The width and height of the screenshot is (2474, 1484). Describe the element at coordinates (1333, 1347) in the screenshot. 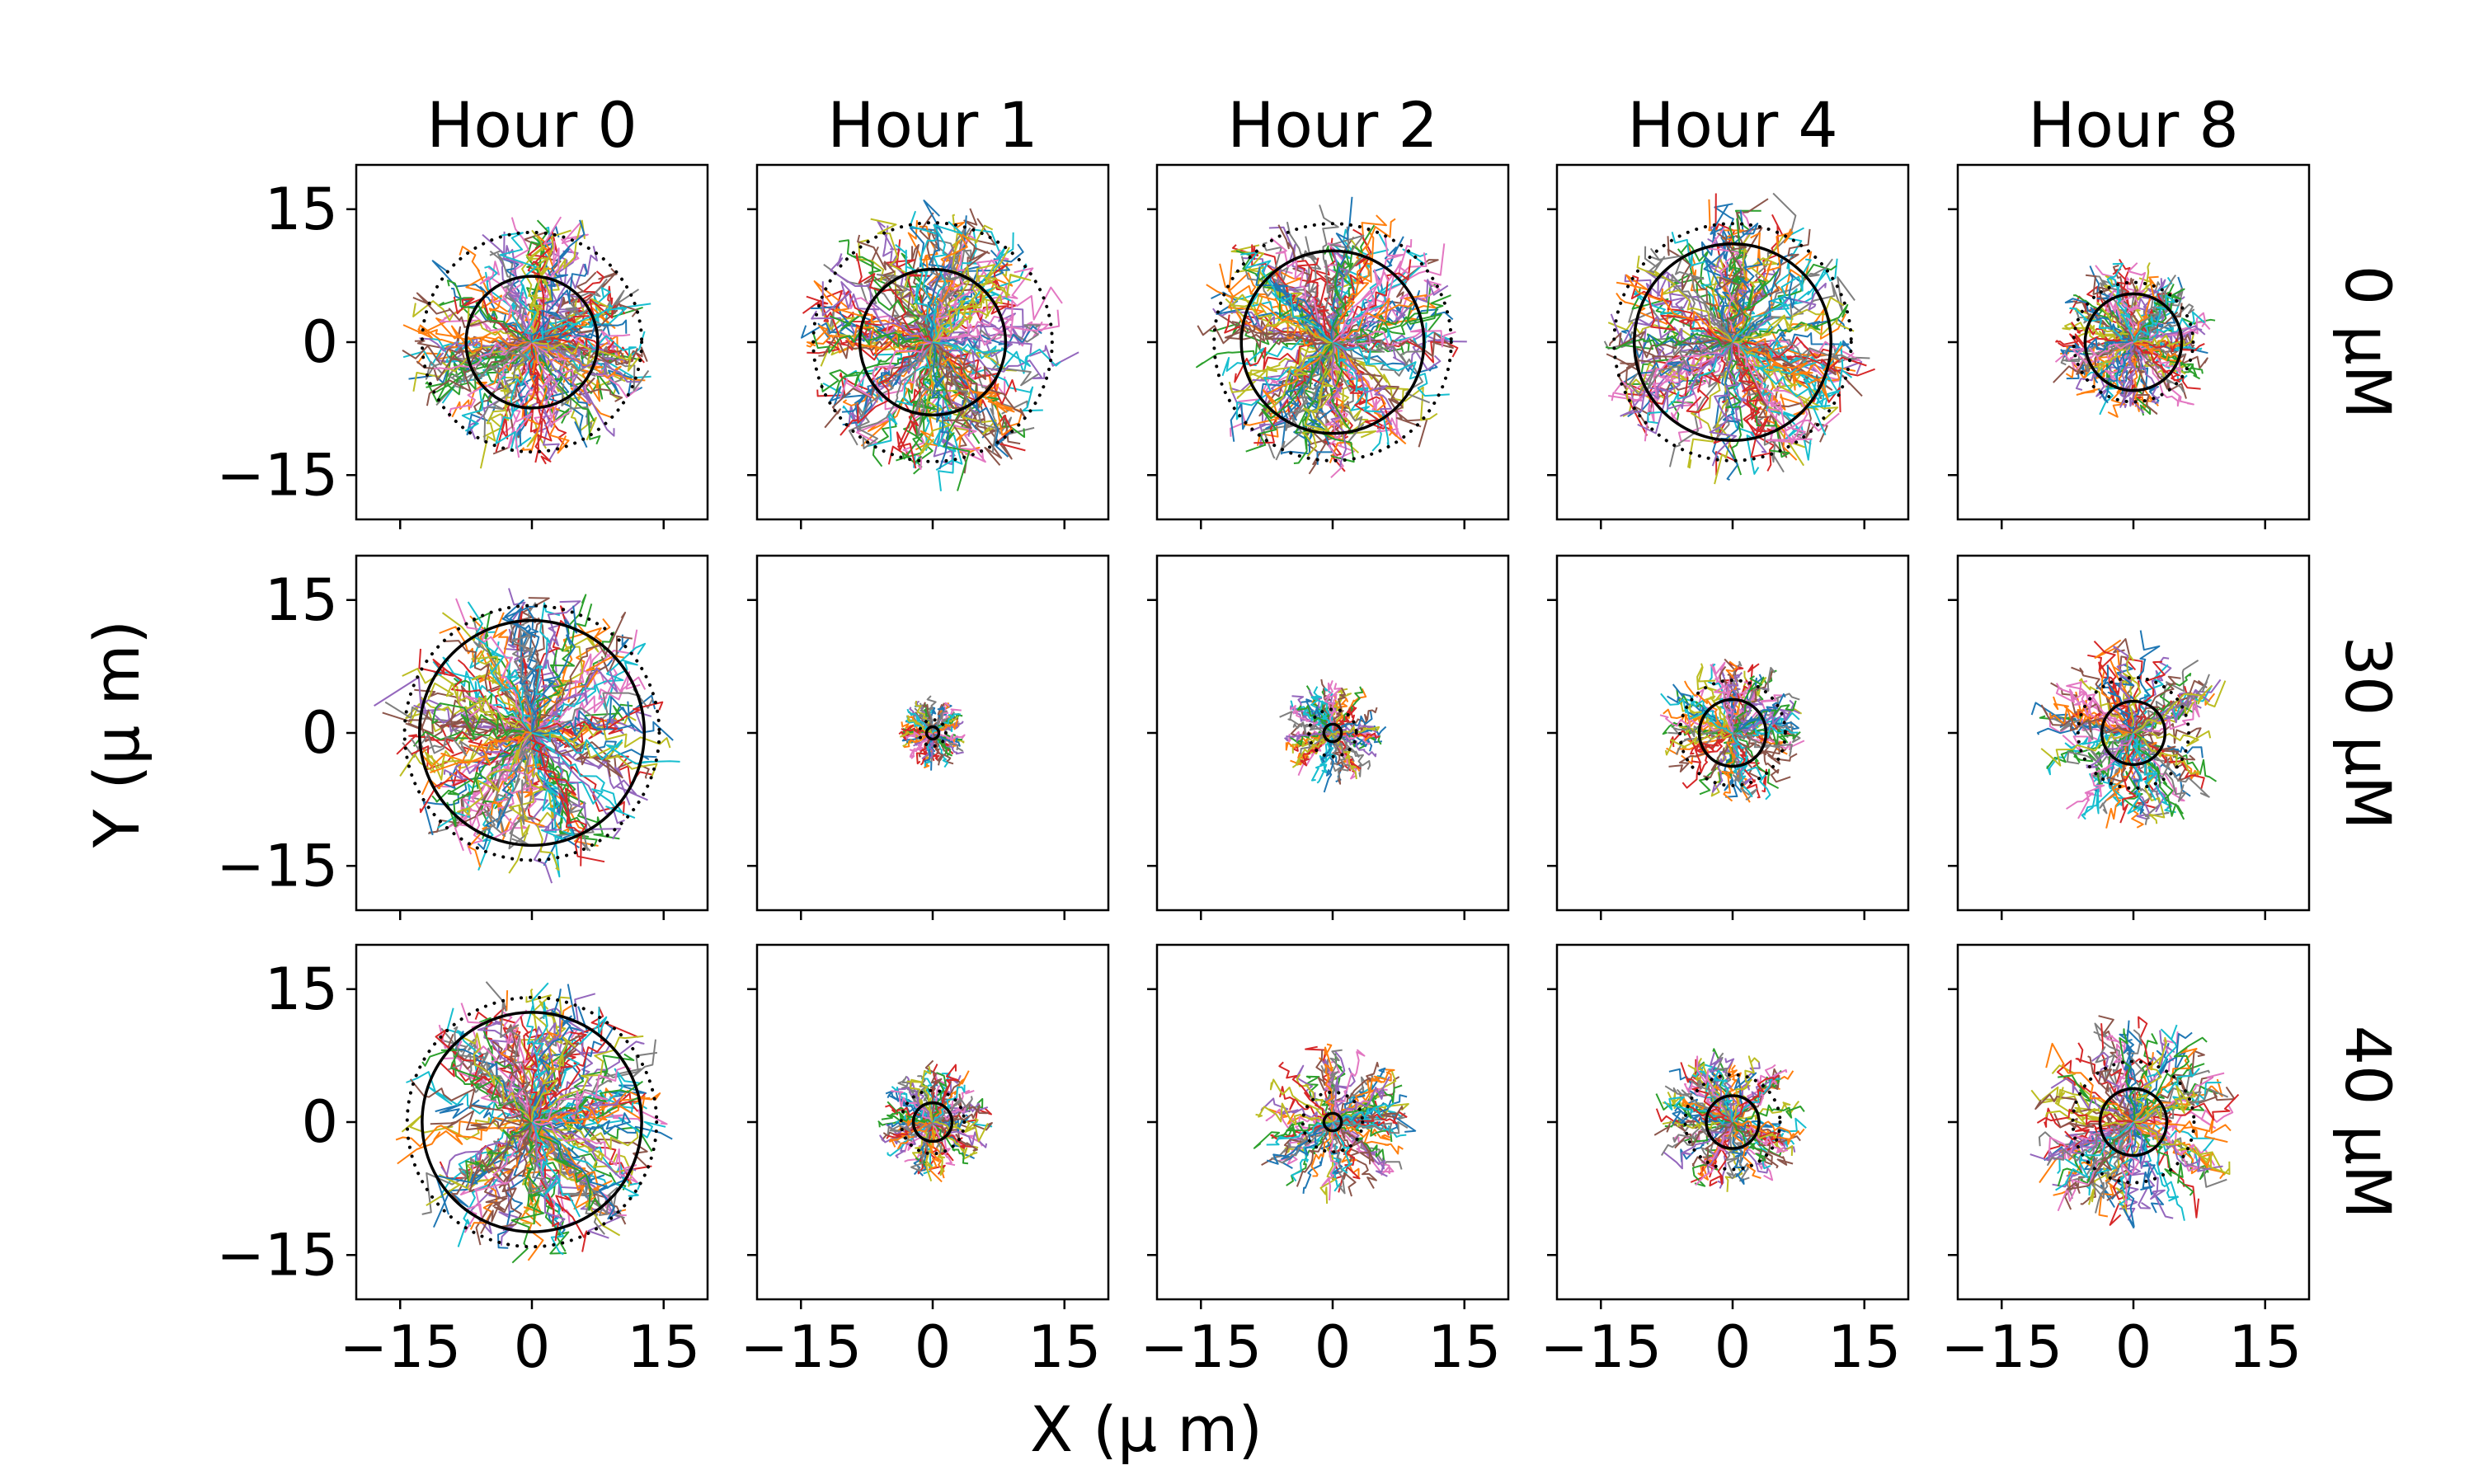

I see `x-tick-label: 0` at that location.